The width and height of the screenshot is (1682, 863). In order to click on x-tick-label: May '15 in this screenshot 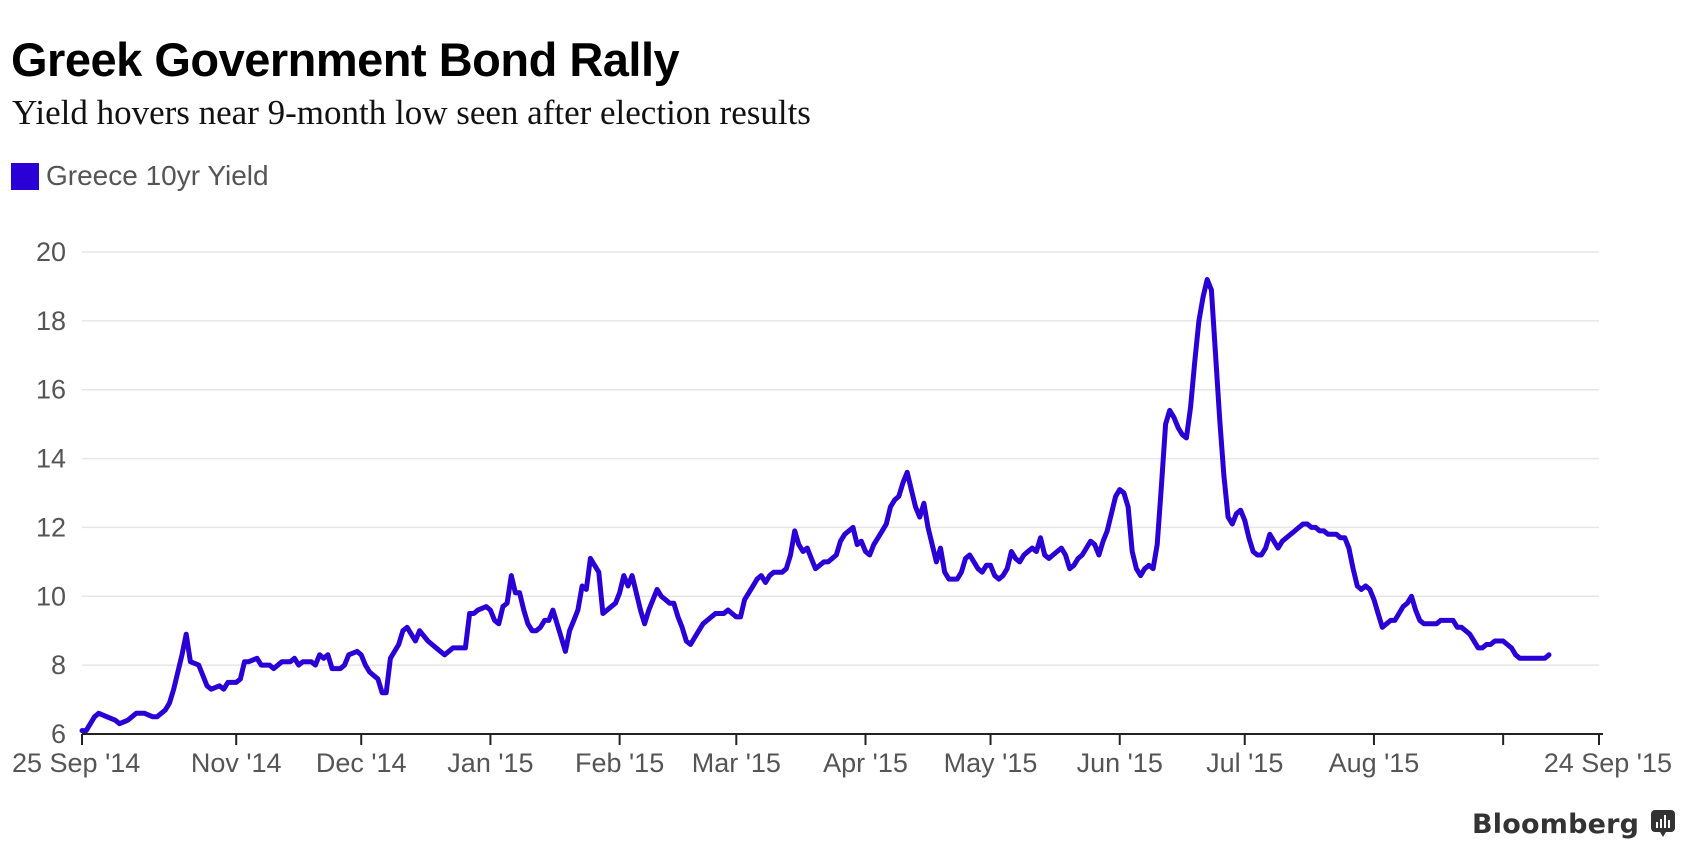, I will do `click(991, 763)`.